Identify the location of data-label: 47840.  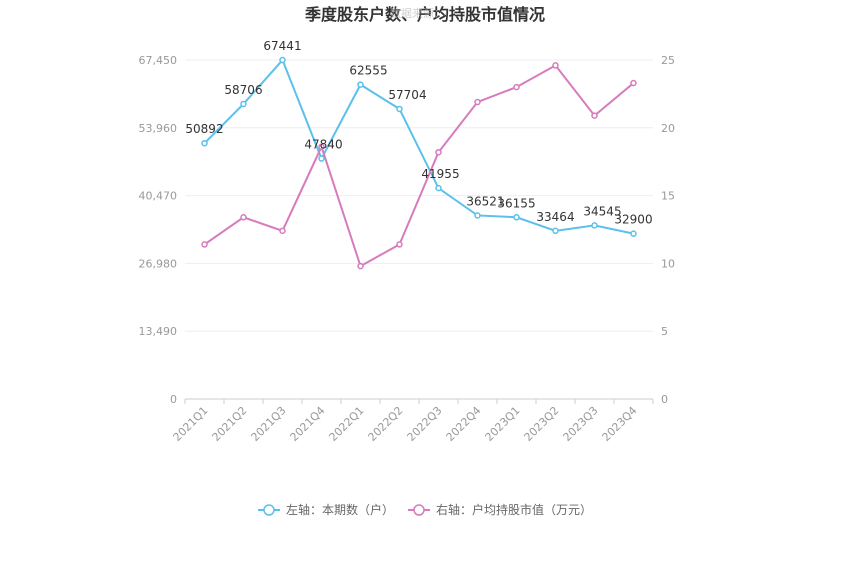
(323, 145).